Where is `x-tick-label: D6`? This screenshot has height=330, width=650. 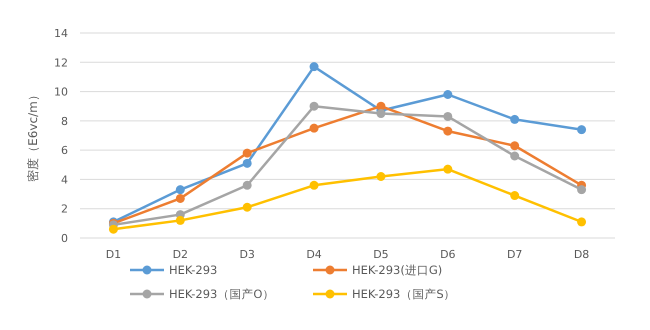
x-tick-label: D6 is located at coordinates (448, 254).